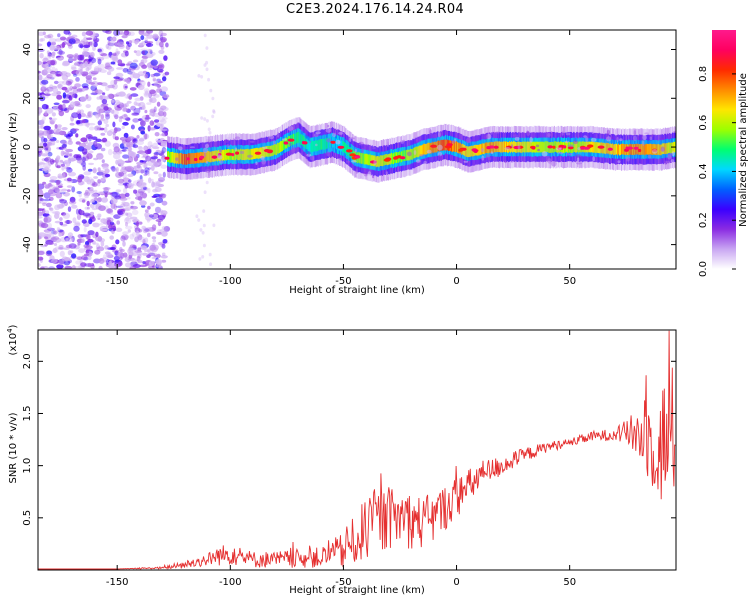  What do you see at coordinates (12, 339) in the screenshot?
I see `snr-scale-label: (x104)` at bounding box center [12, 339].